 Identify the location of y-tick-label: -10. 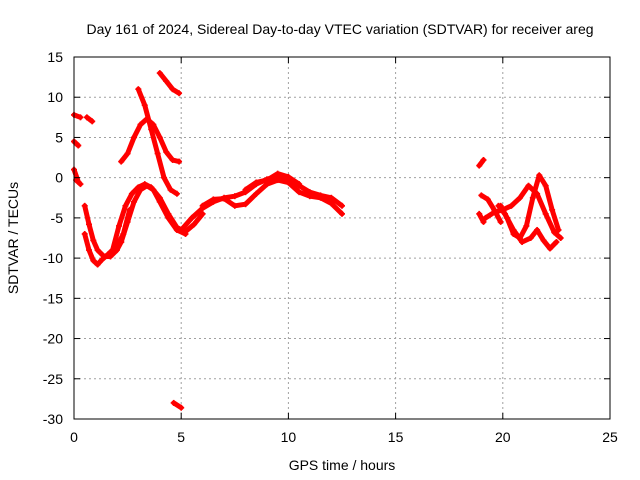
(53, 258).